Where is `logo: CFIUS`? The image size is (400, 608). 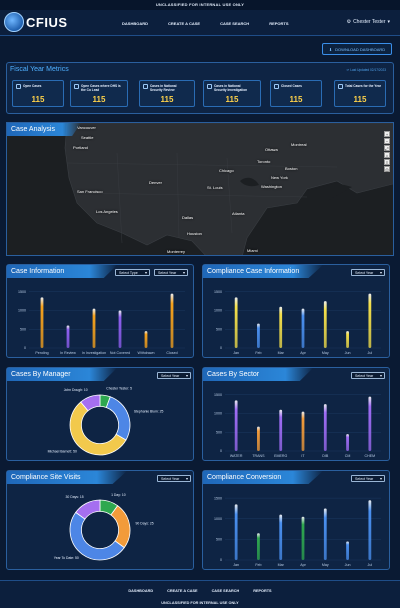 logo: CFIUS is located at coordinates (36, 22).